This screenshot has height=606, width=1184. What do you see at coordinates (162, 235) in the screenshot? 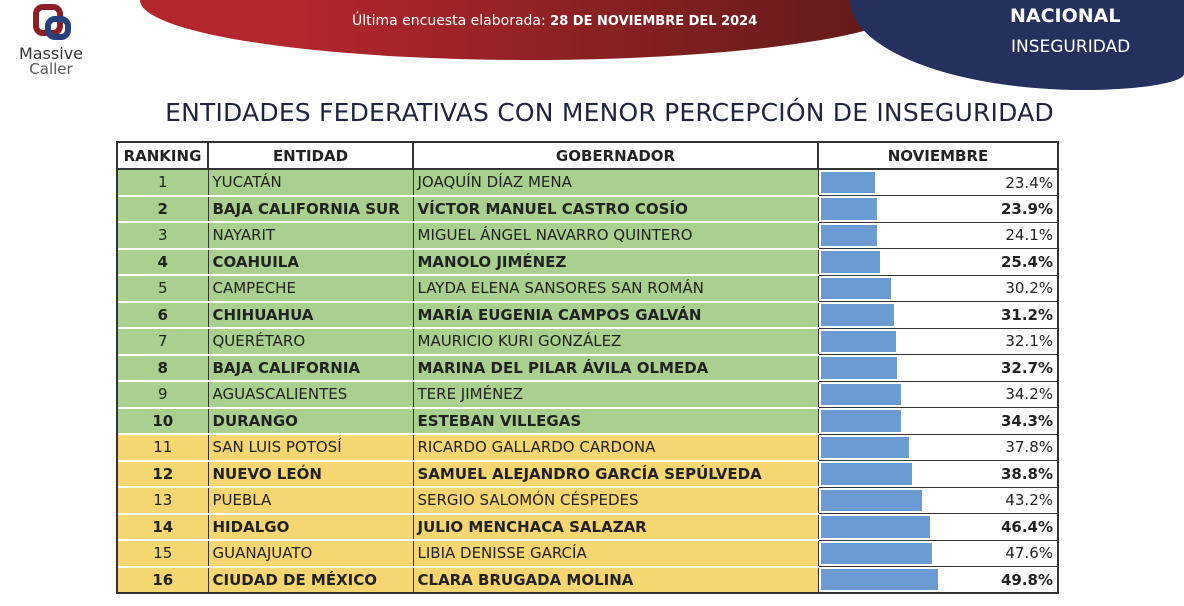
I see `rank: 3` at bounding box center [162, 235].